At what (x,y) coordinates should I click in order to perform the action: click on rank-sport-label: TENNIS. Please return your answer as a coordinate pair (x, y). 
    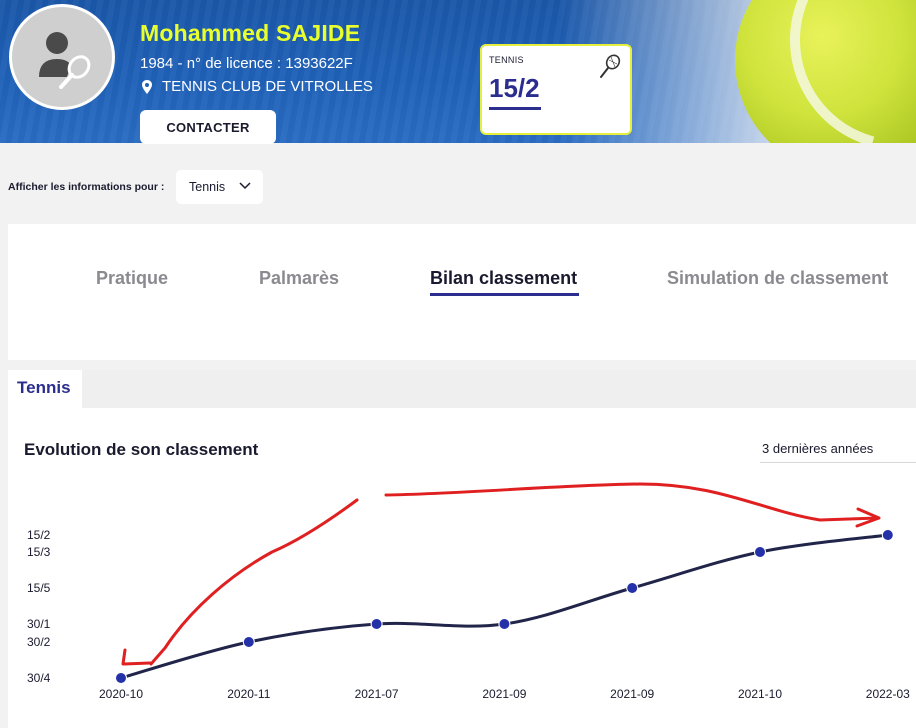
    Looking at the image, I should click on (506, 60).